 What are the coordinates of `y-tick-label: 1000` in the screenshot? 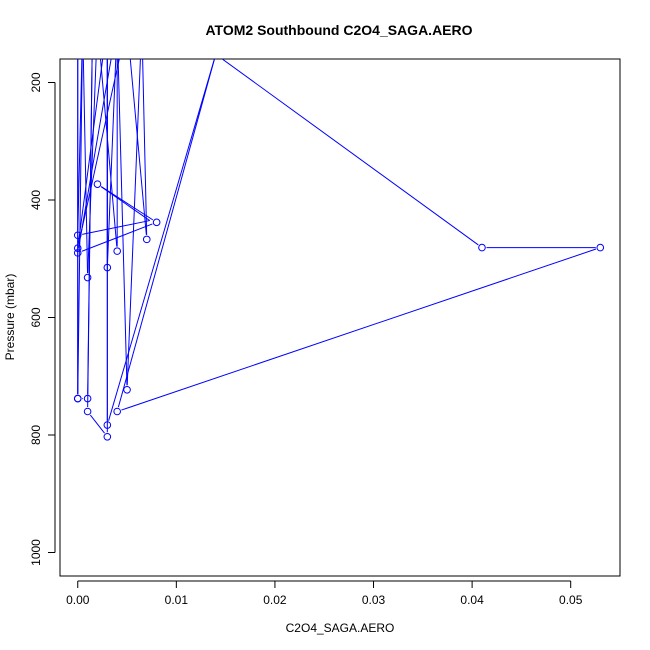 It's located at (36, 552).